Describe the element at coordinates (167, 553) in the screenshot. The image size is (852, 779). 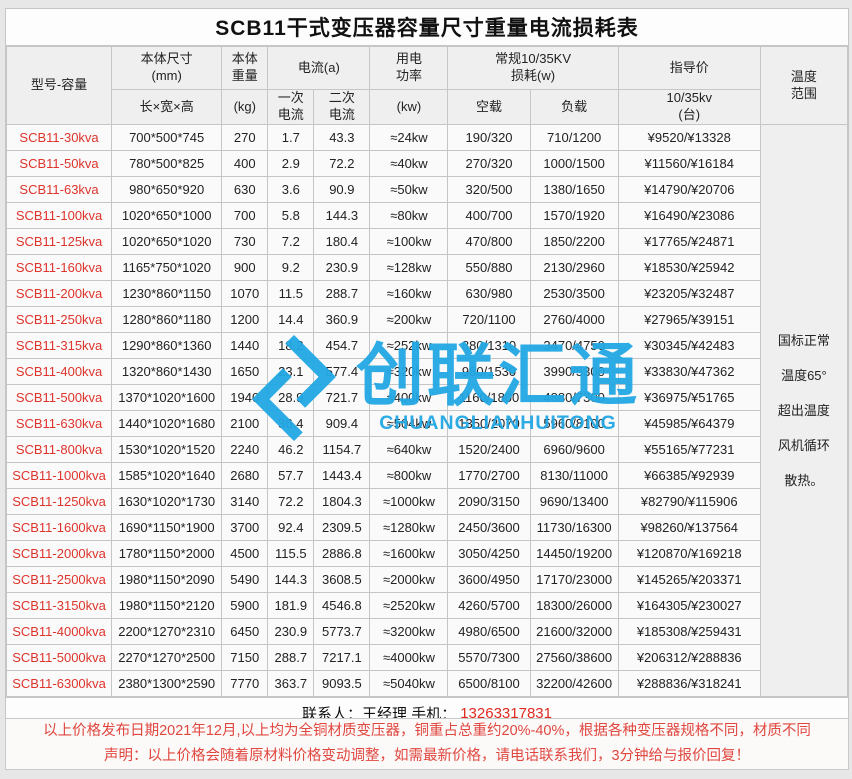
I see `size-cell: 1780*1150*2000` at that location.